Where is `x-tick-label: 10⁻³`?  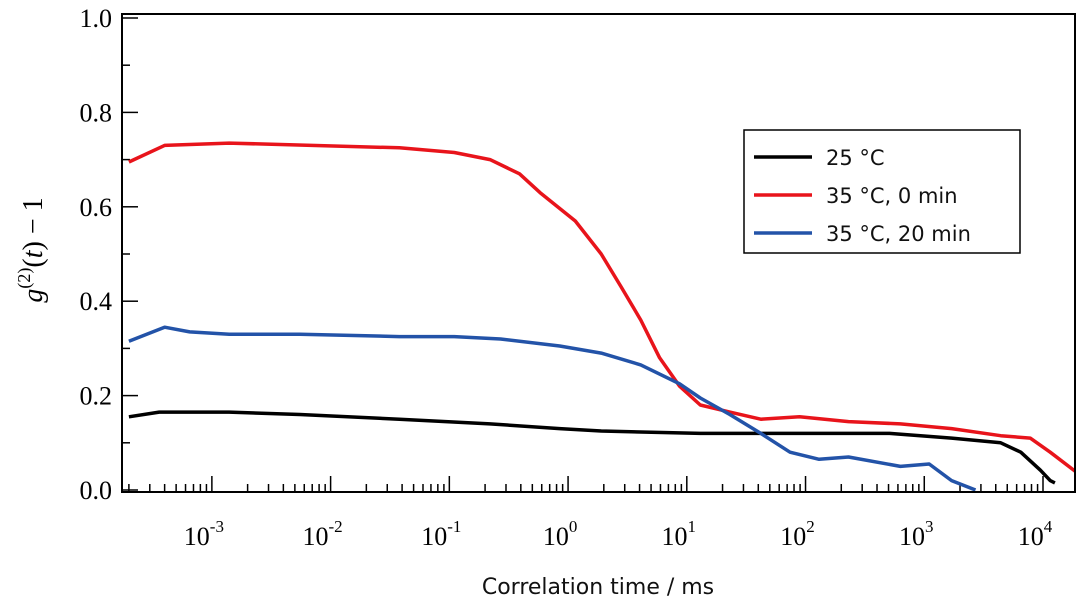
x-tick-label: 10⁻³ is located at coordinates (204, 534).